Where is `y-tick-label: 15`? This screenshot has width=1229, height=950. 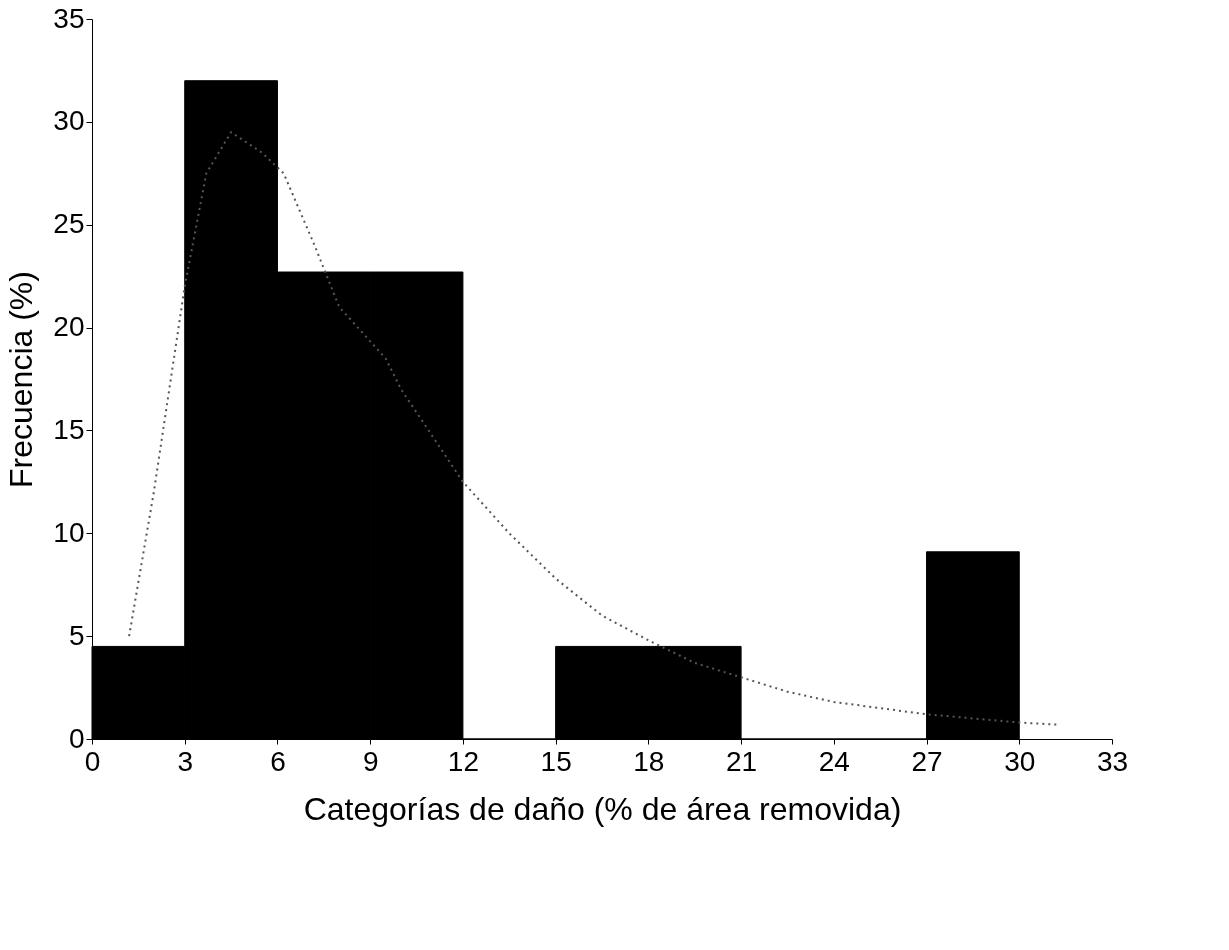 y-tick-label: 15 is located at coordinates (69, 429).